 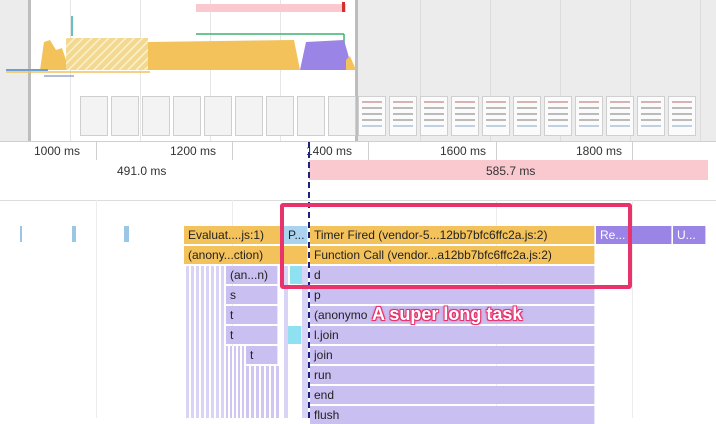 What do you see at coordinates (452, 355) in the screenshot?
I see `flame-event-join: join` at bounding box center [452, 355].